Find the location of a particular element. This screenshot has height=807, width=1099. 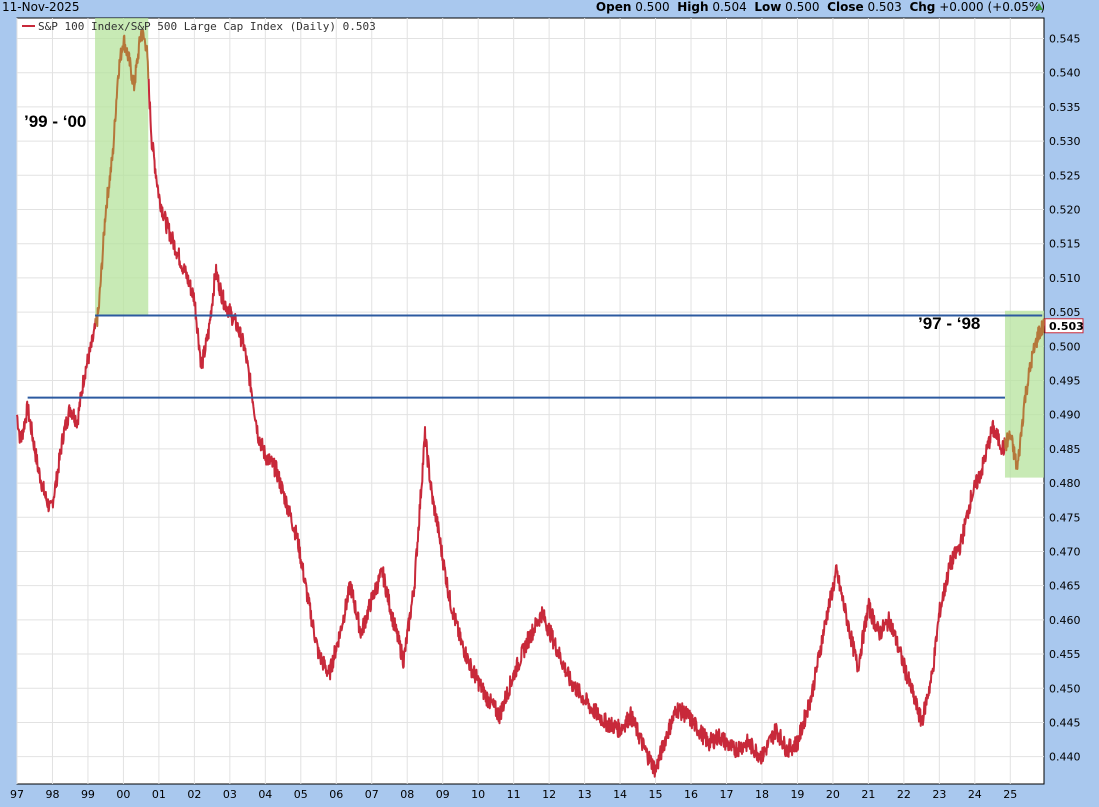

annotation-99-00: ’99 - ‘00 is located at coordinates (55, 121).